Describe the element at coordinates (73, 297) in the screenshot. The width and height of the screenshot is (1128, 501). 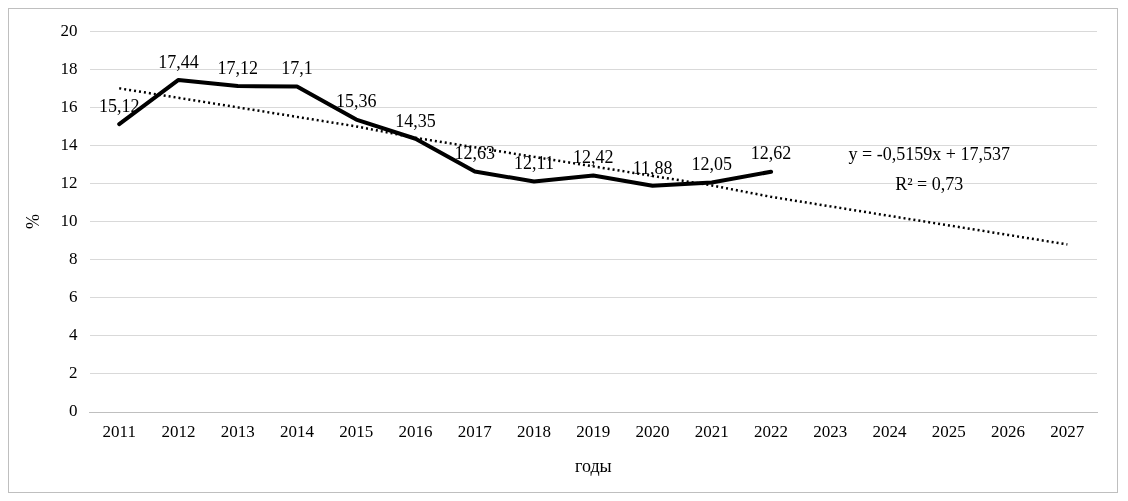
I see `y-tick-label: 6` at that location.